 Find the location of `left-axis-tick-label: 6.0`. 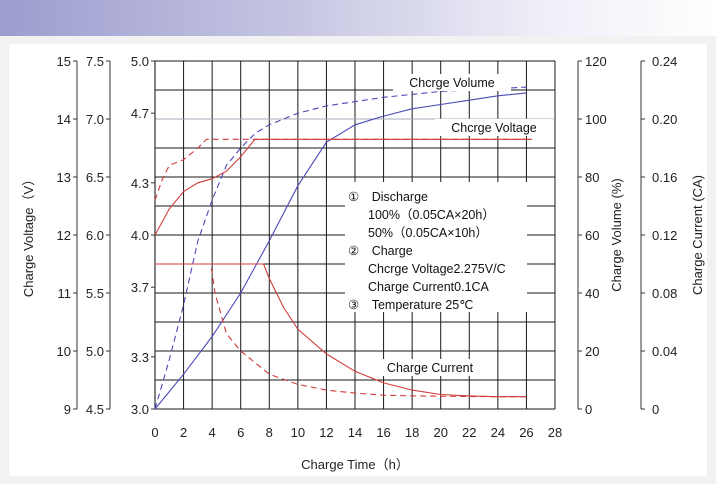

left-axis-tick-label: 6.0 is located at coordinates (95, 235).